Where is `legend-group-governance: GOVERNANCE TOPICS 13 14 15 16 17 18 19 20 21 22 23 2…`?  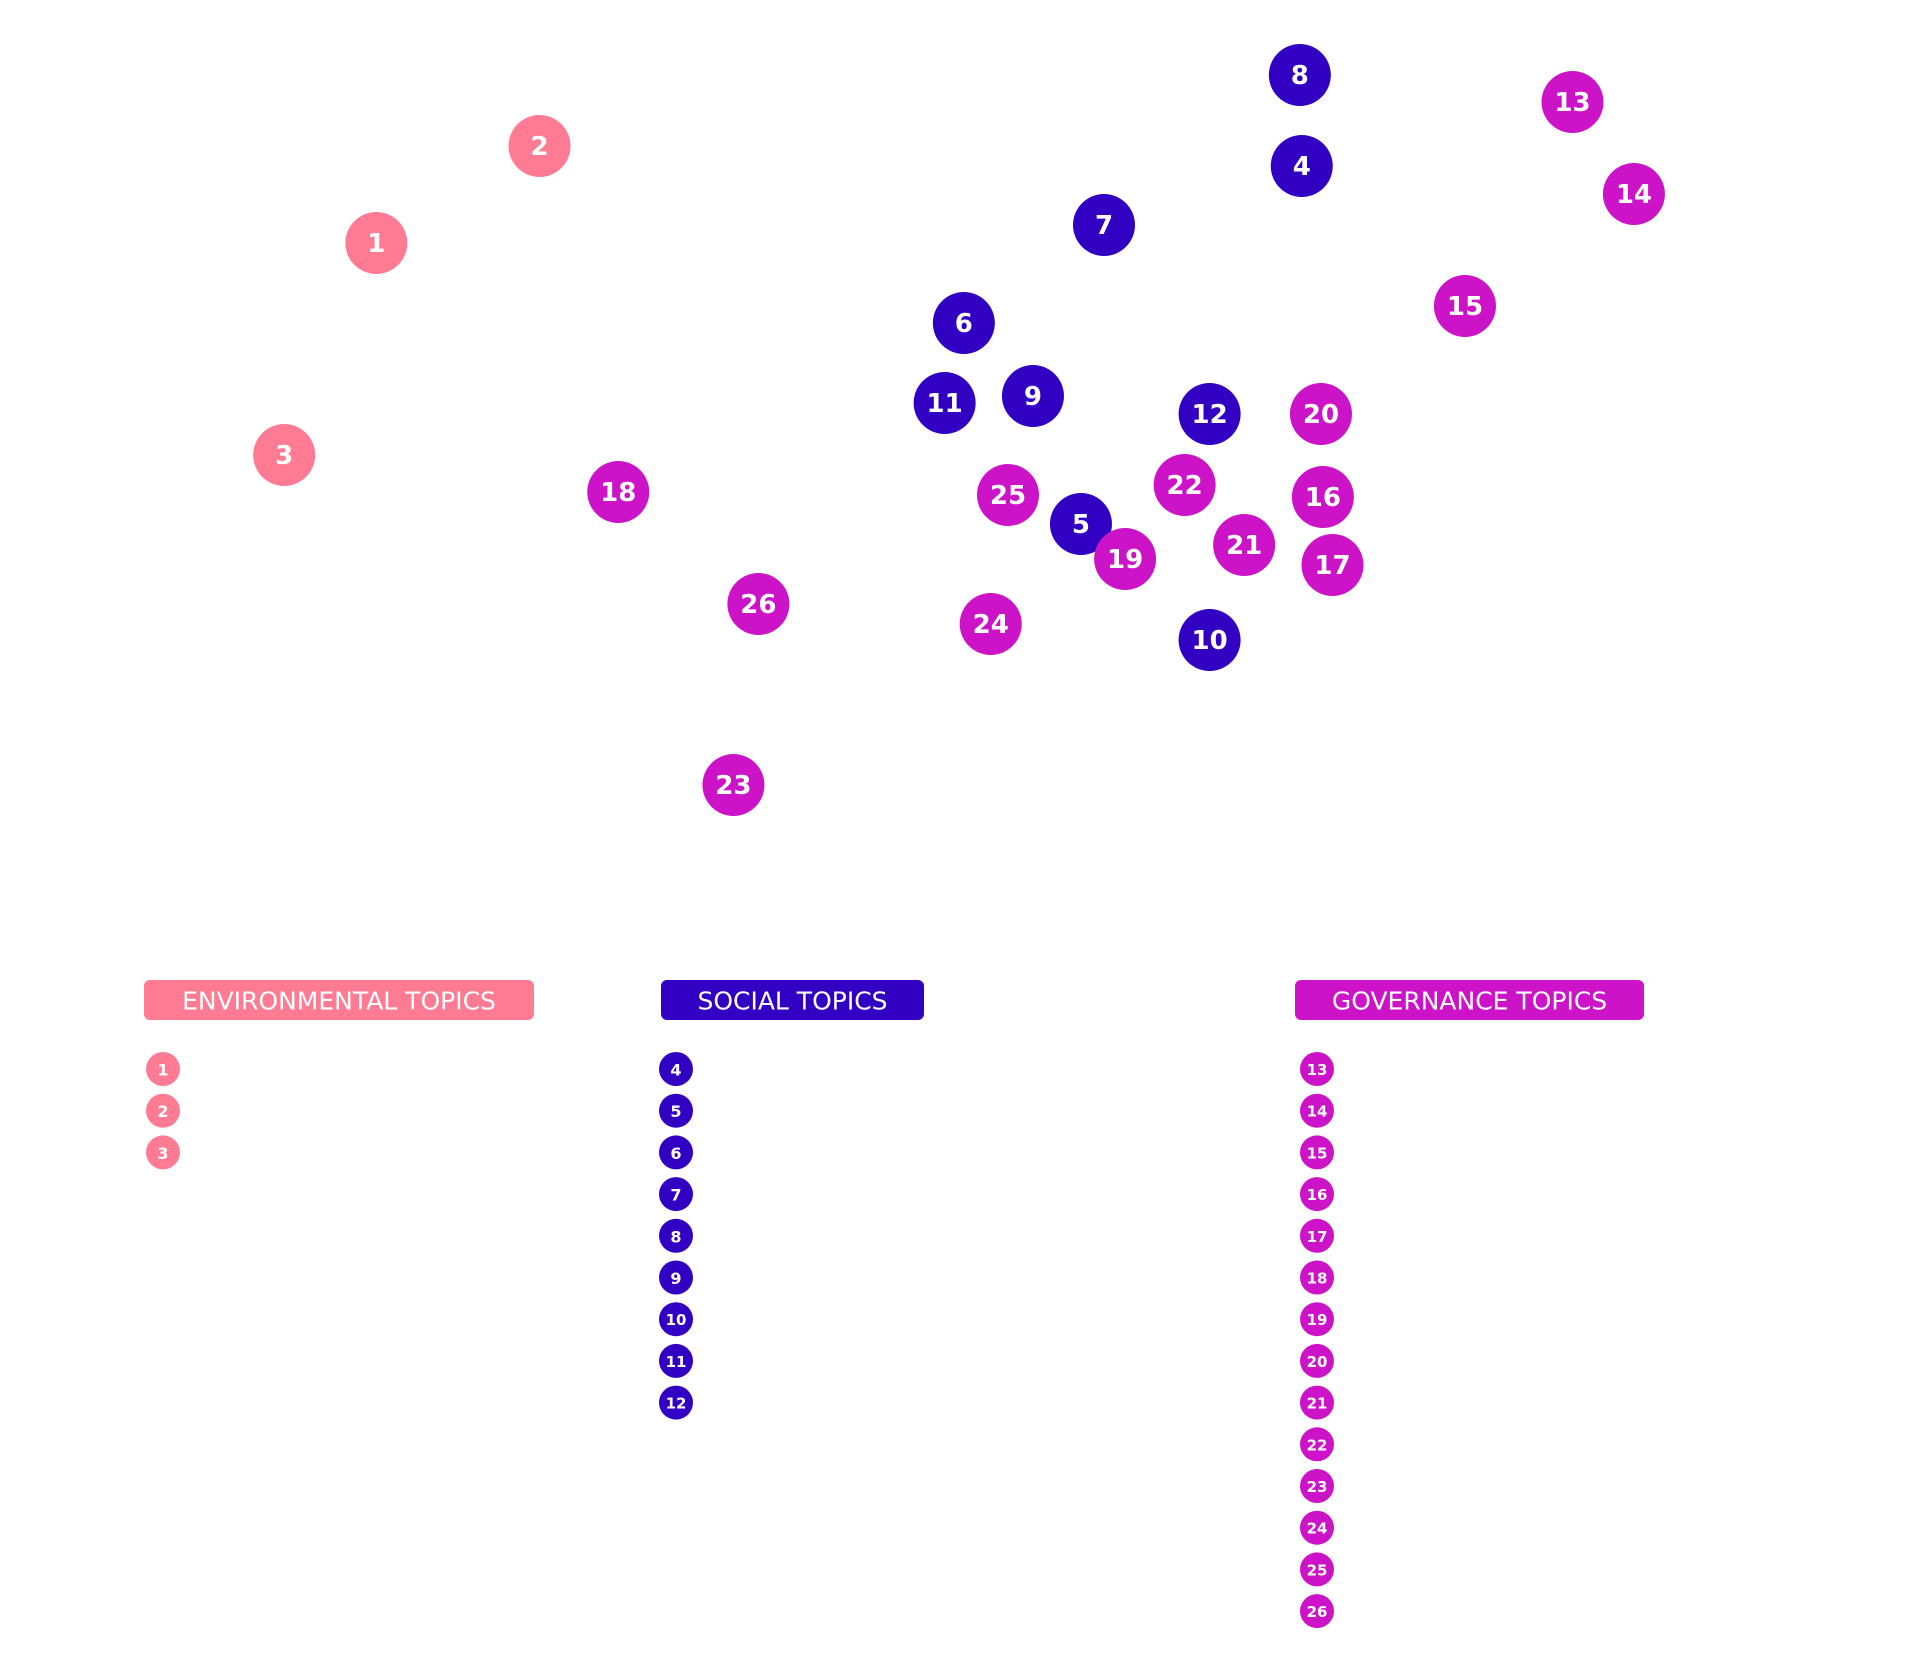 legend-group-governance: GOVERNANCE TOPICS 13 14 15 16 17 18 19 20 21 22 23 2… is located at coordinates (1469, 1304).